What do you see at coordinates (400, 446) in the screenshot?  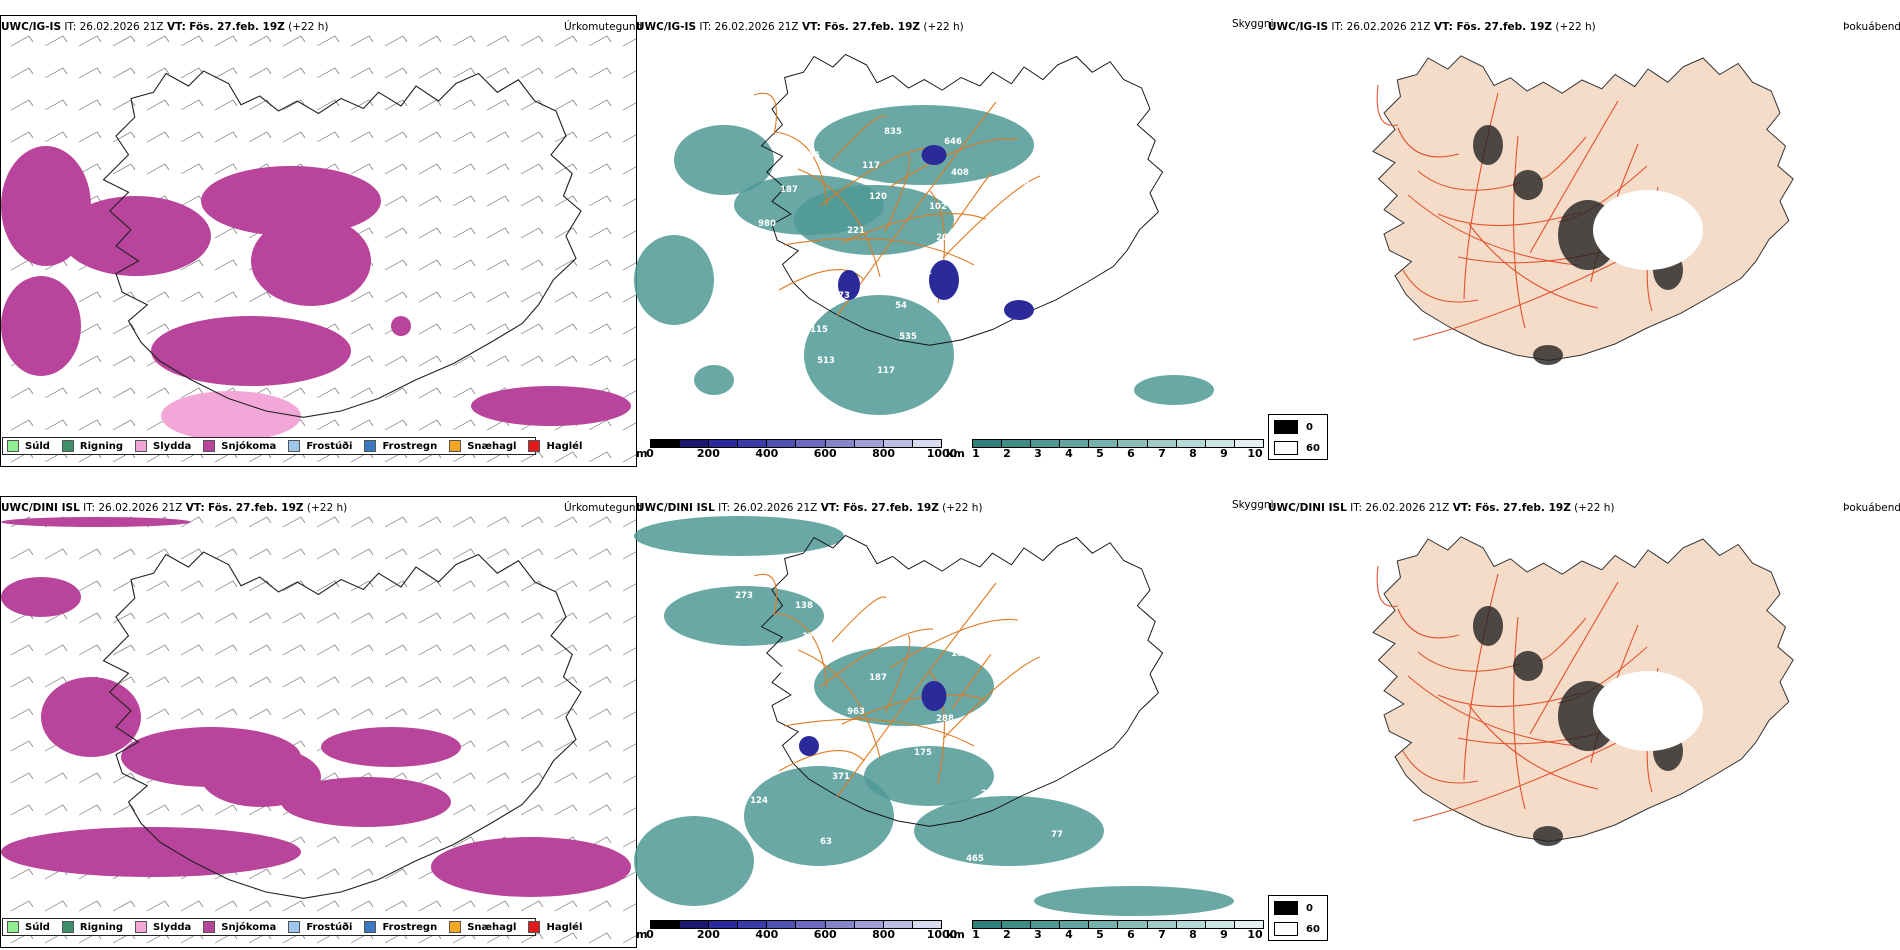 I see `legend-item: Frostregn` at bounding box center [400, 446].